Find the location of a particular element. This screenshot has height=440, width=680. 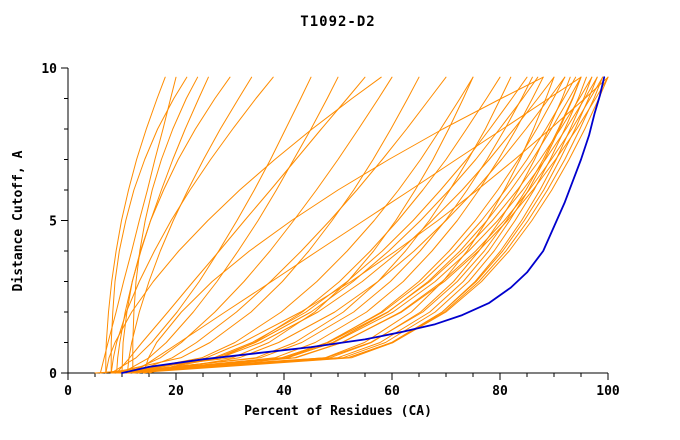

chart-title: T1092-D2 is located at coordinates (337, 22).